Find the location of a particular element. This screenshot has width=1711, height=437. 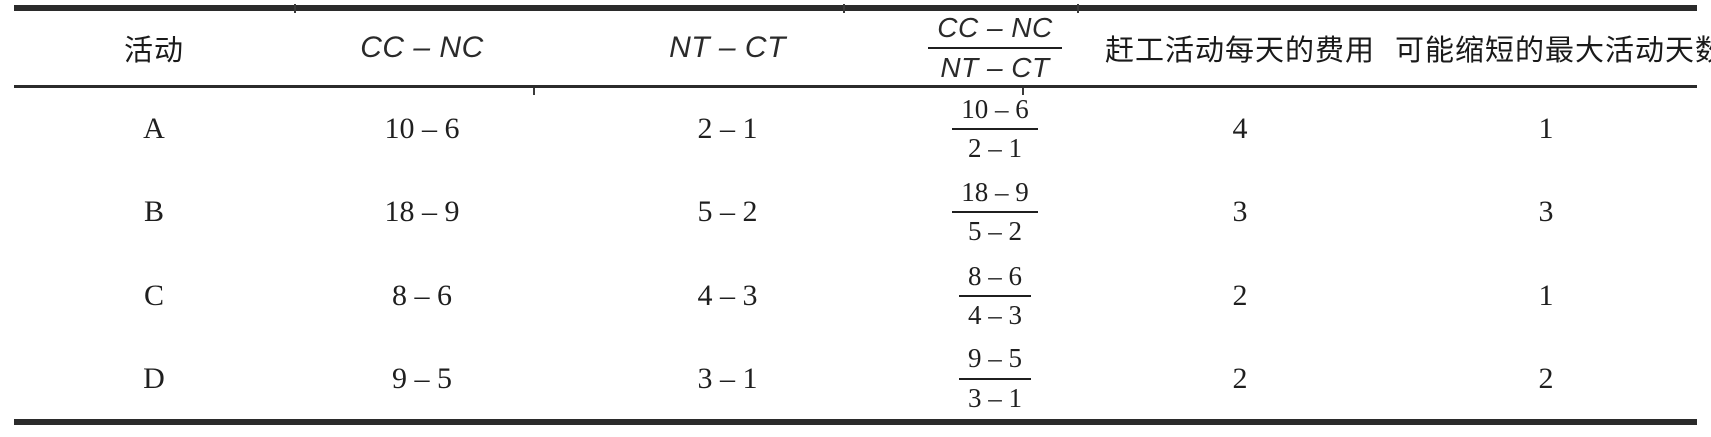

cell-nt-ct: 4 – 3 is located at coordinates (727, 295).